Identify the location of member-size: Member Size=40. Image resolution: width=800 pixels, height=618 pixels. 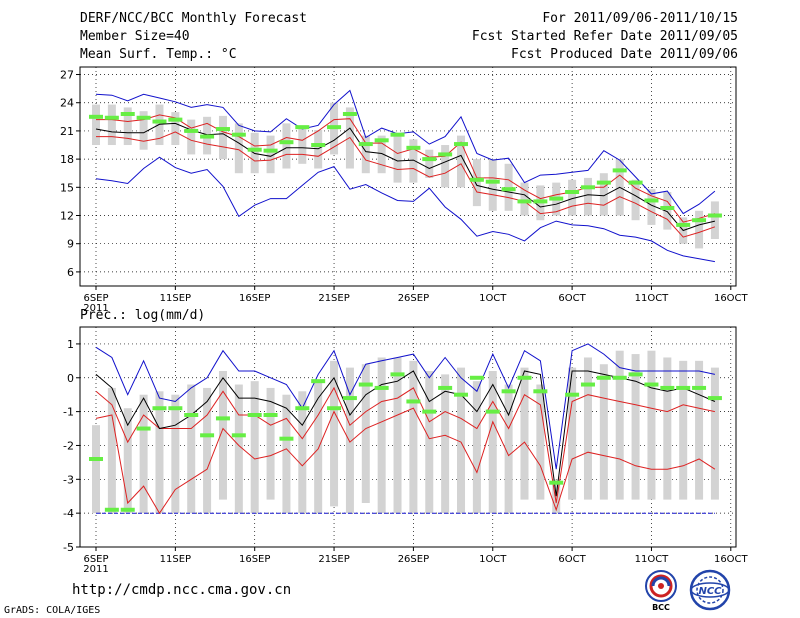
(135, 36).